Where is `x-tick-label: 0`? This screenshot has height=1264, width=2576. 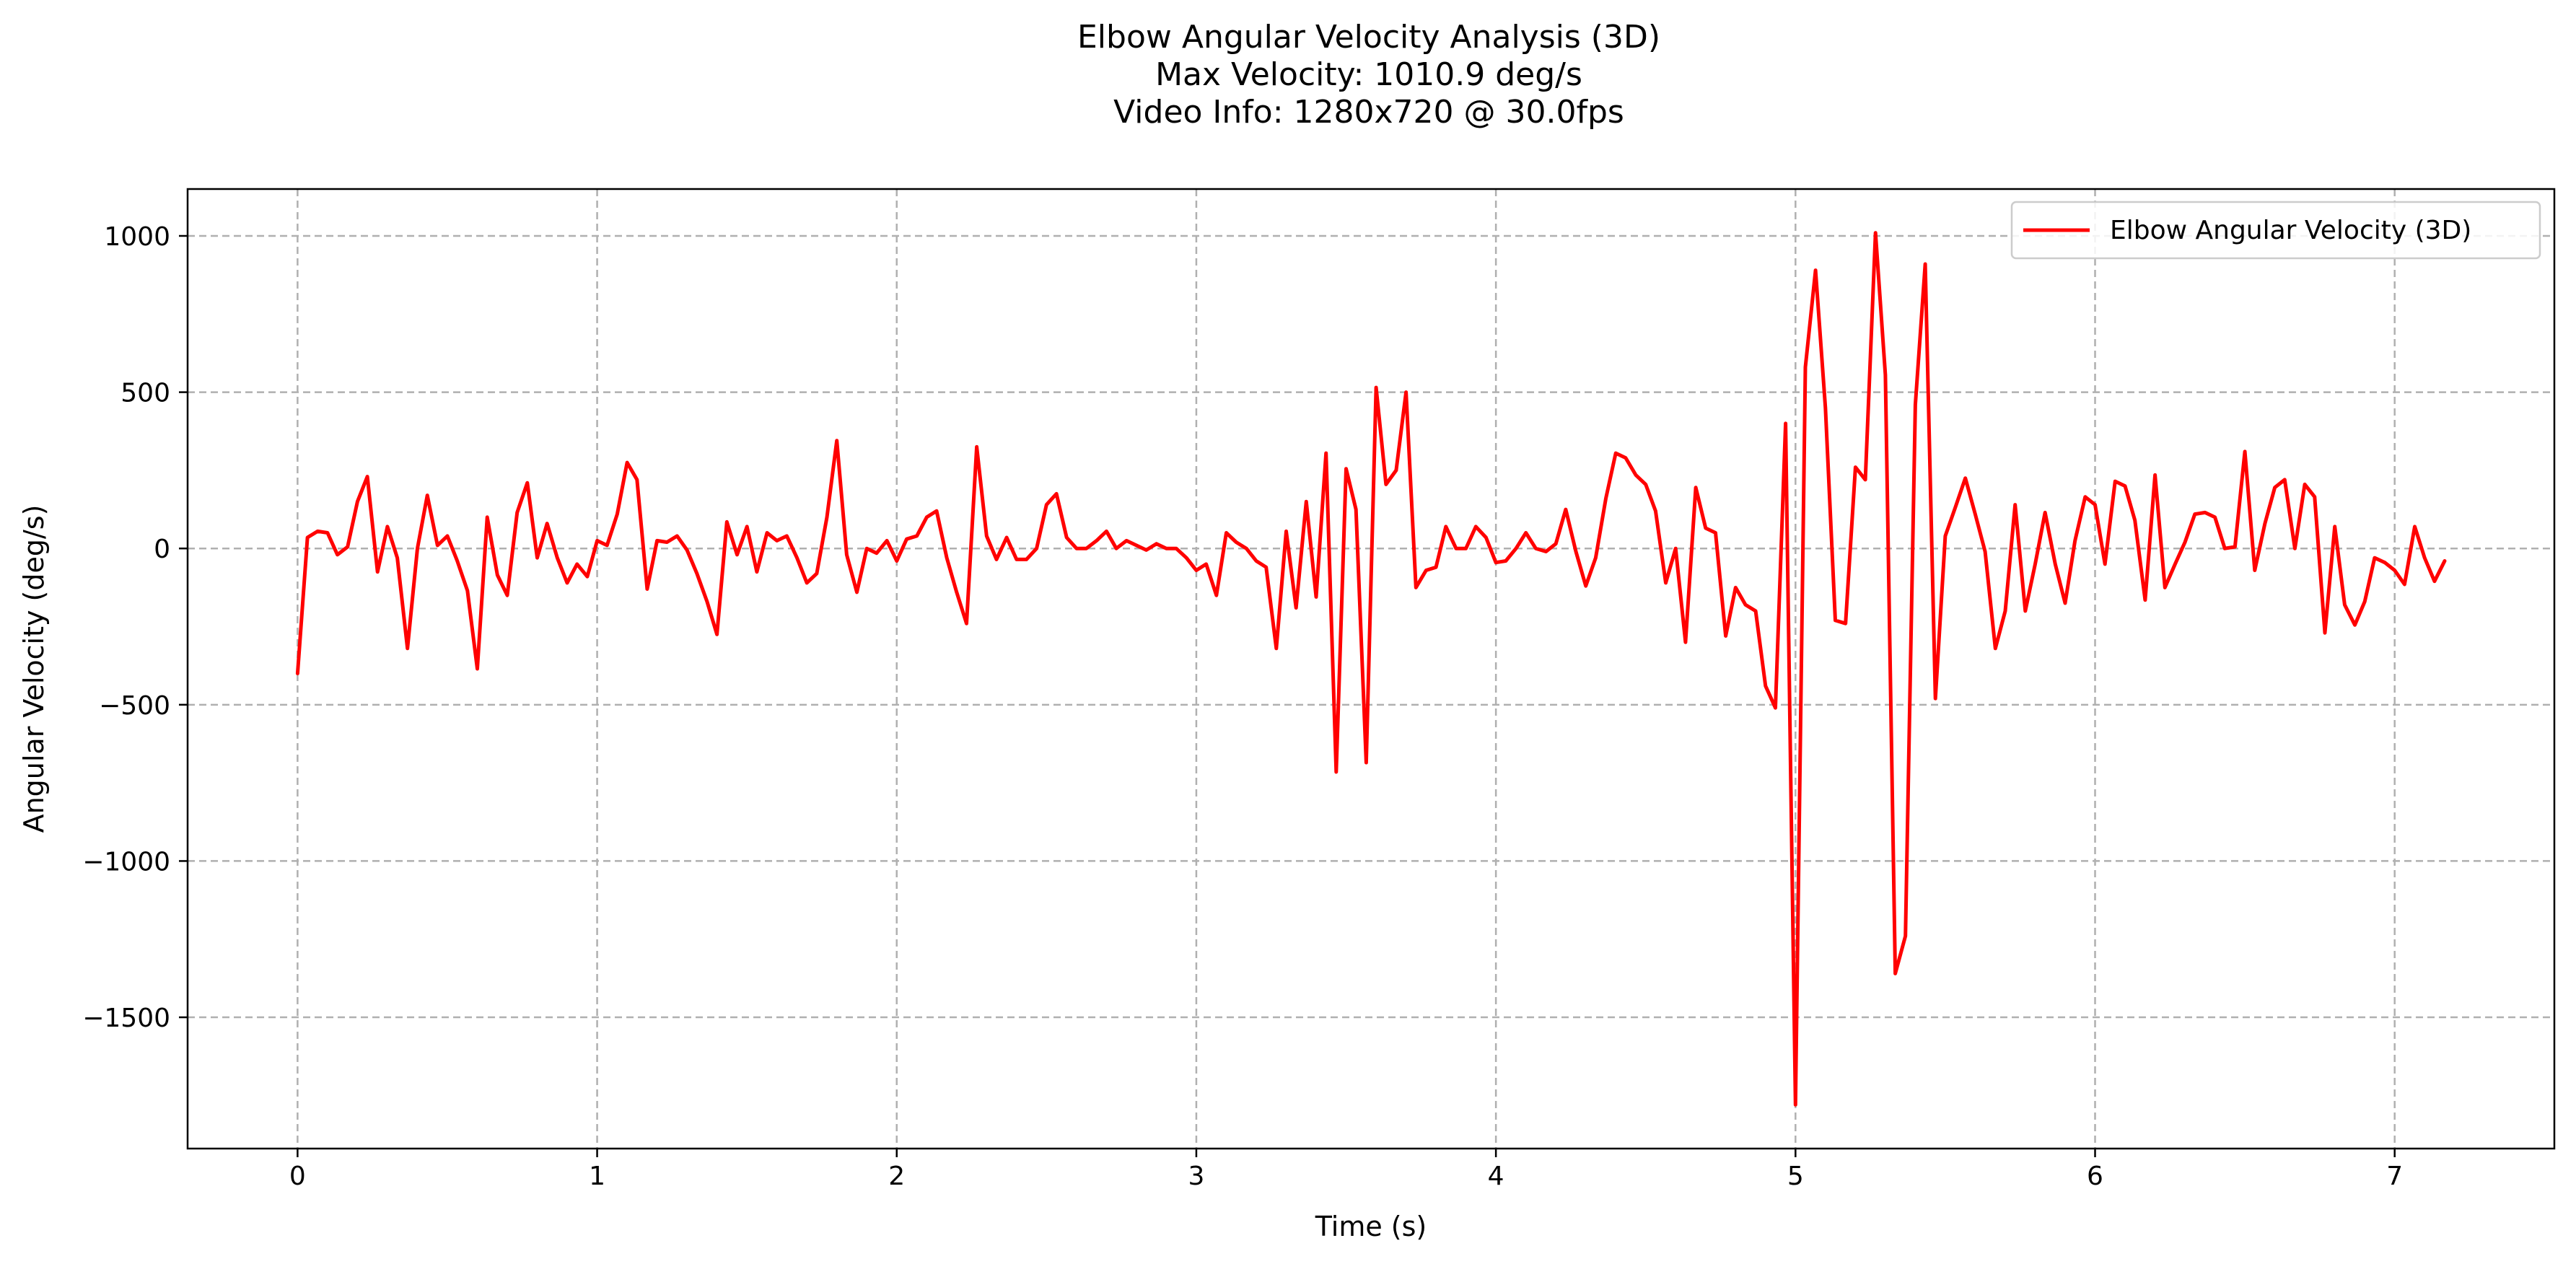 x-tick-label: 0 is located at coordinates (297, 1176).